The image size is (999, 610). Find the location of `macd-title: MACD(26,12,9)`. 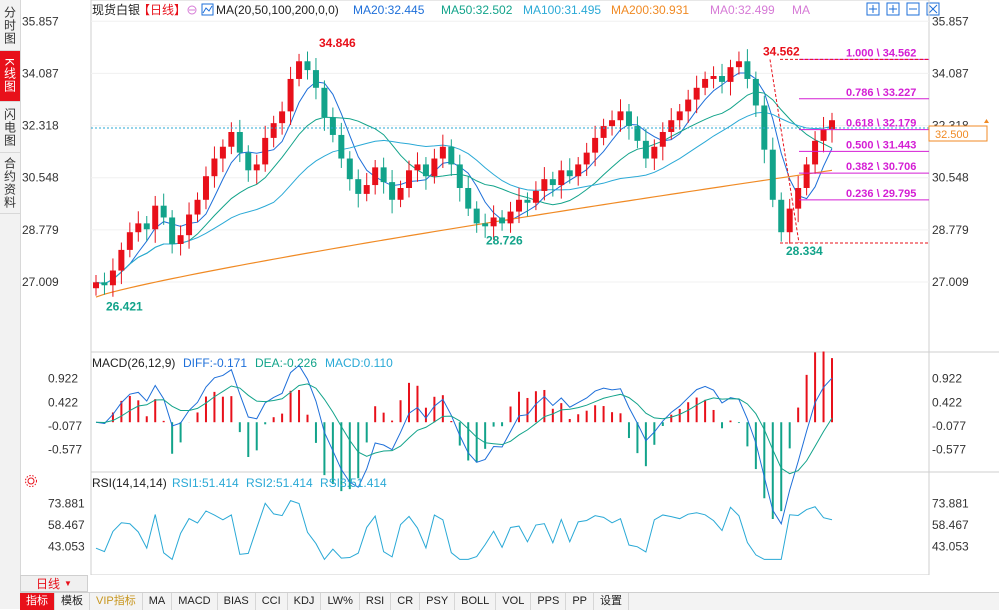

macd-title: MACD(26,12,9) is located at coordinates (133, 363).